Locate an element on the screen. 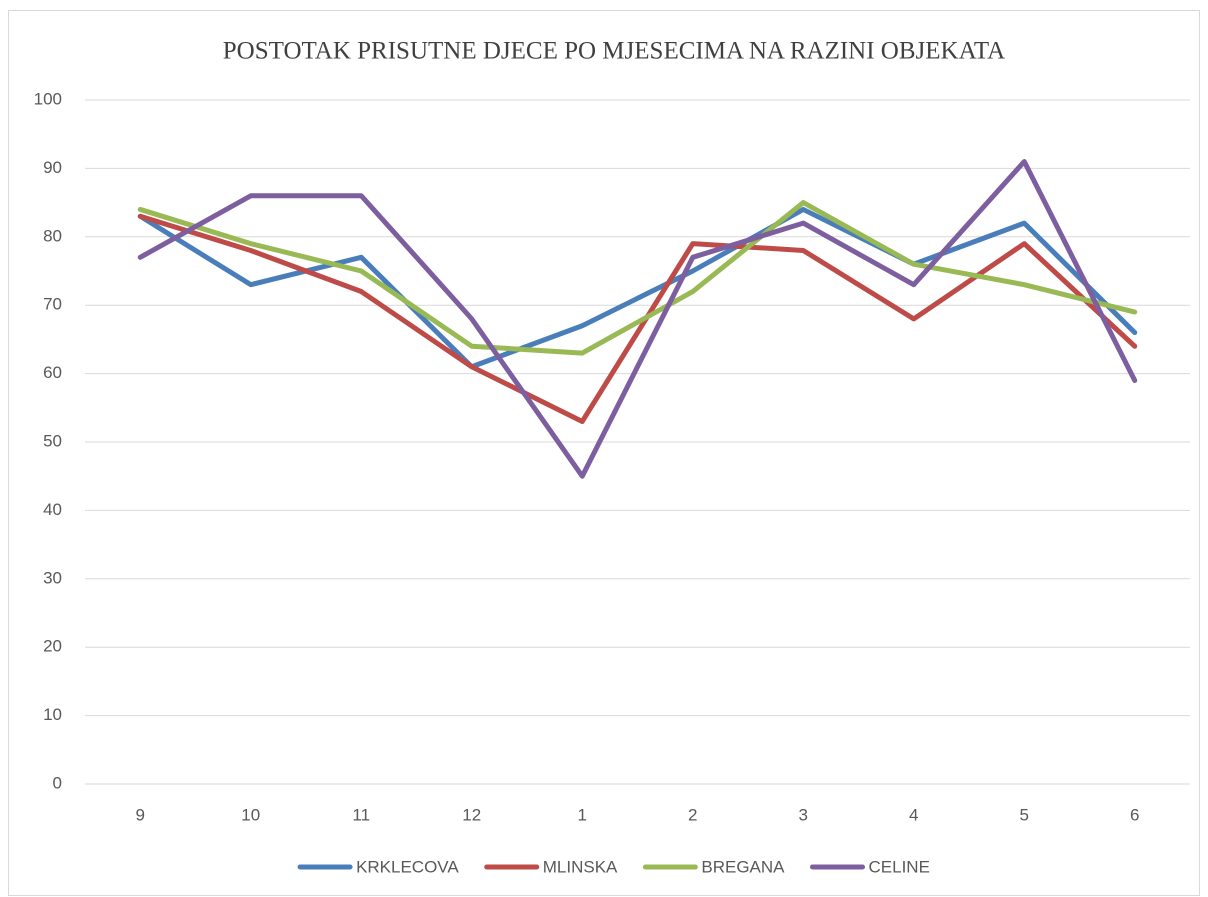 This screenshot has height=897, width=1208. x-tick-label: 10 is located at coordinates (250, 814).